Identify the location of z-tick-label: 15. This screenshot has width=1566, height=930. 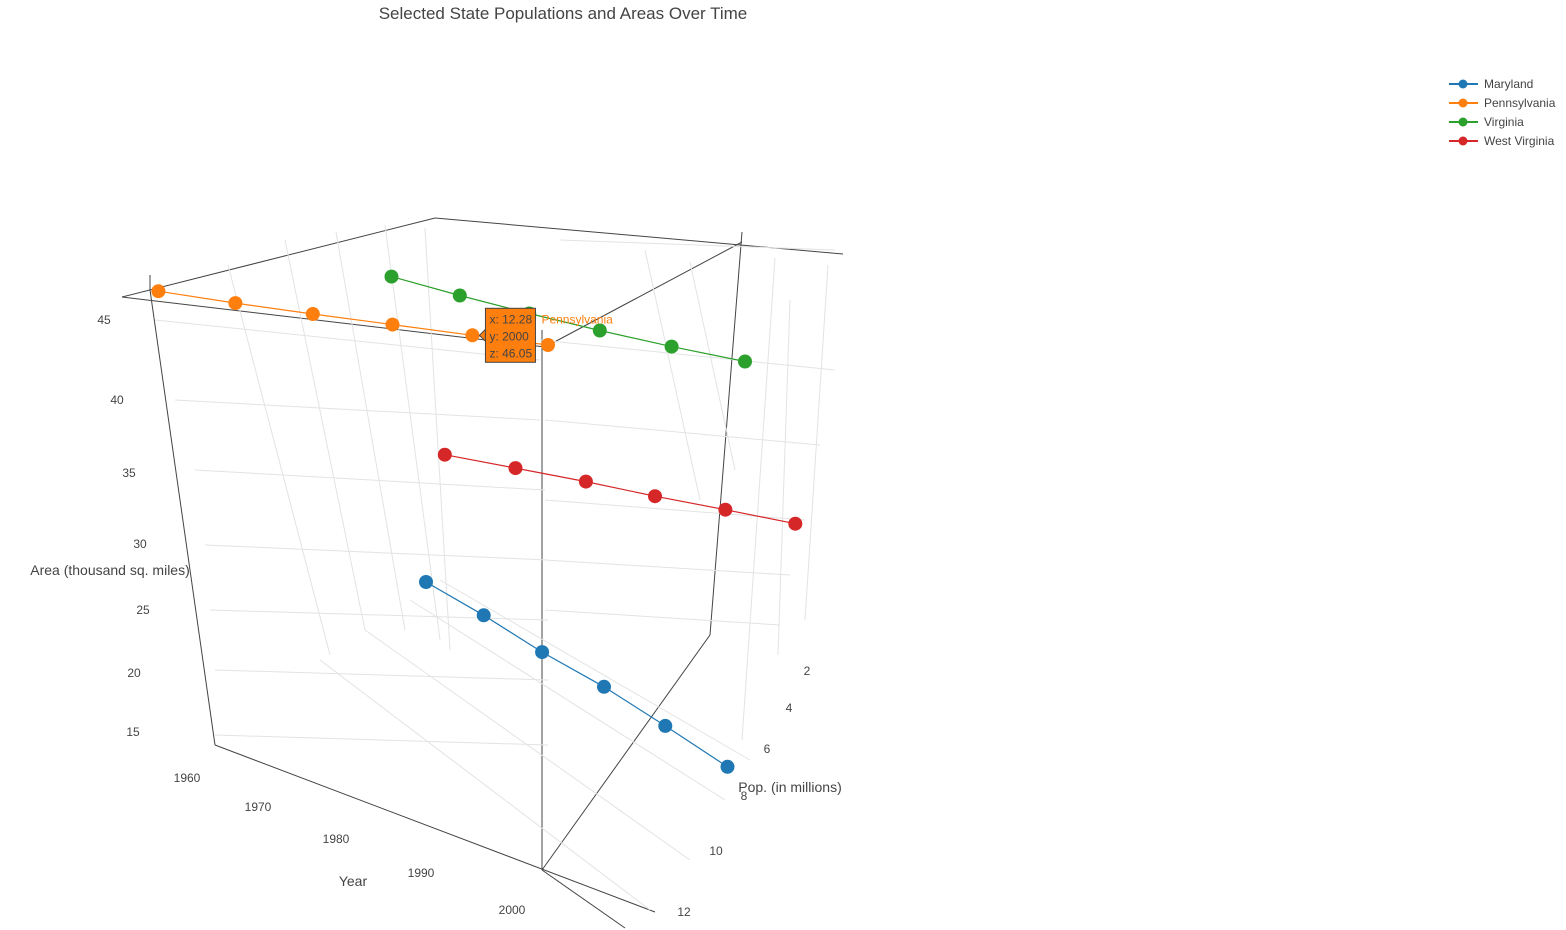
(133, 732).